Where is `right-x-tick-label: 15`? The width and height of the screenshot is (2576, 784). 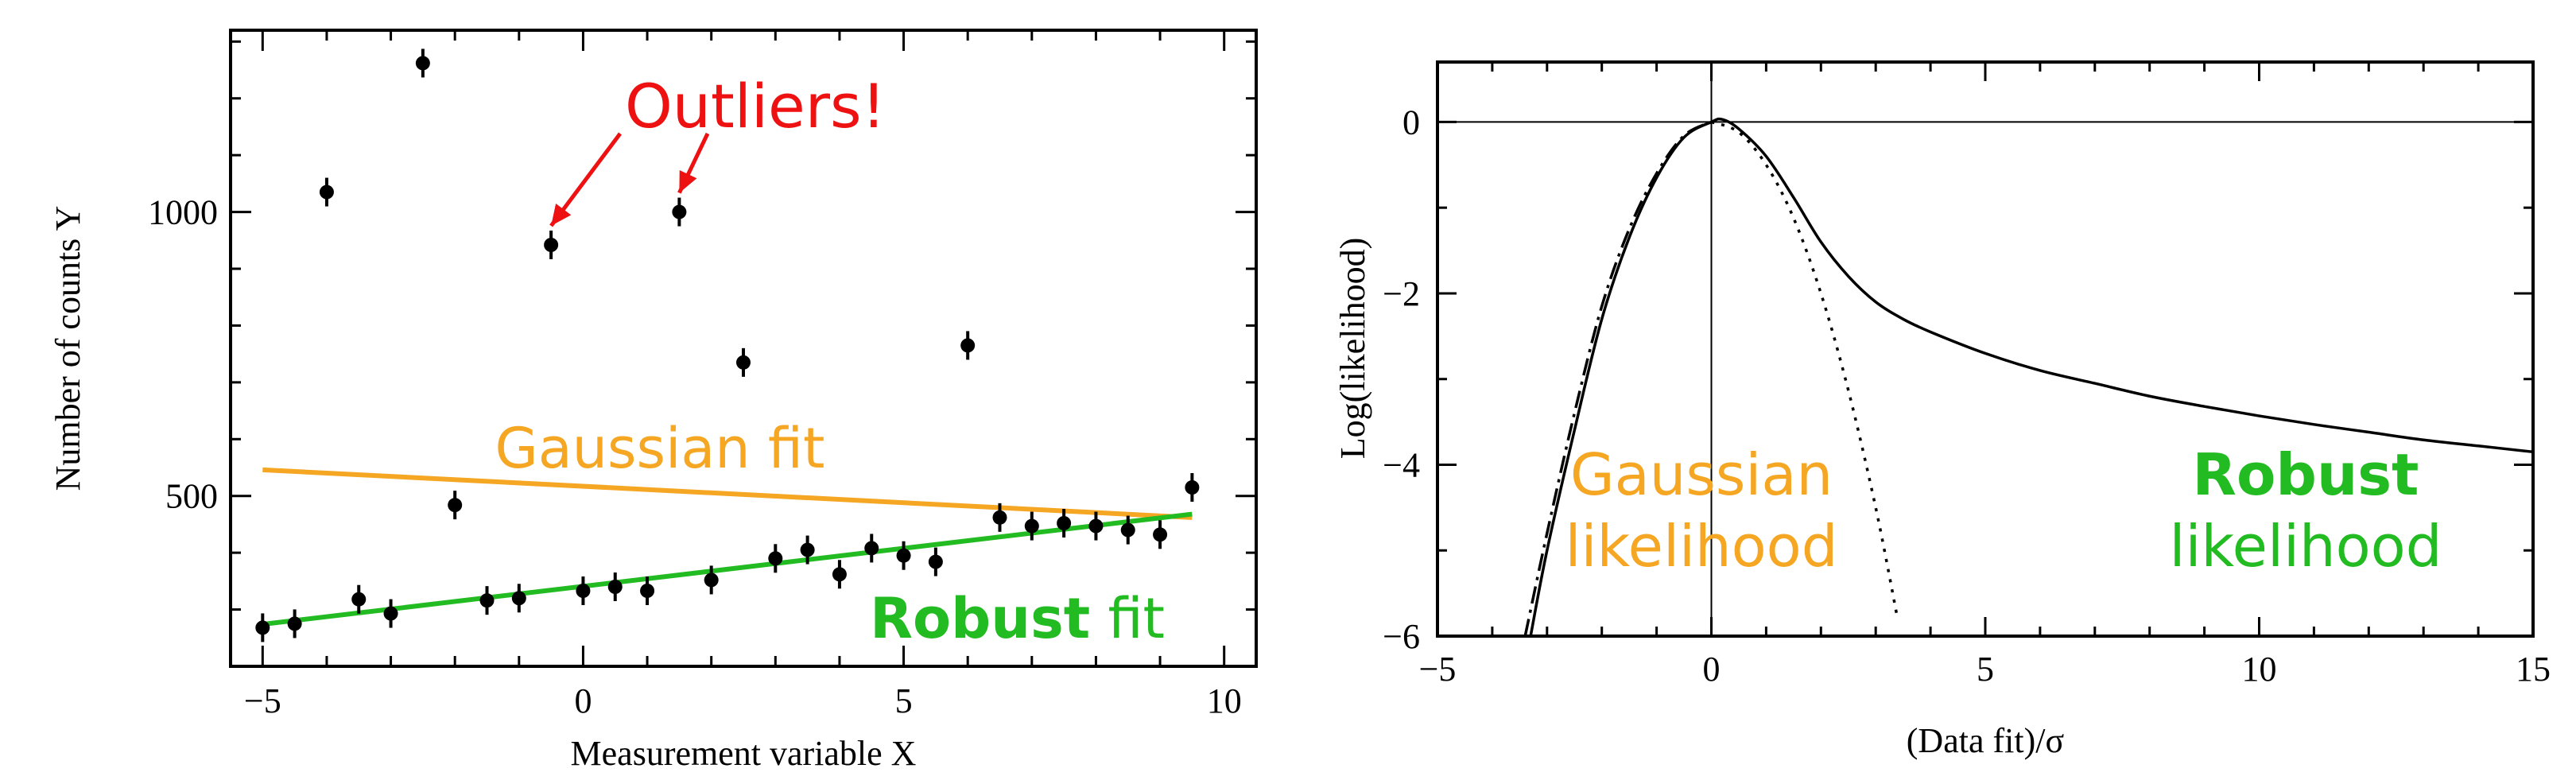 right-x-tick-label: 15 is located at coordinates (2533, 669).